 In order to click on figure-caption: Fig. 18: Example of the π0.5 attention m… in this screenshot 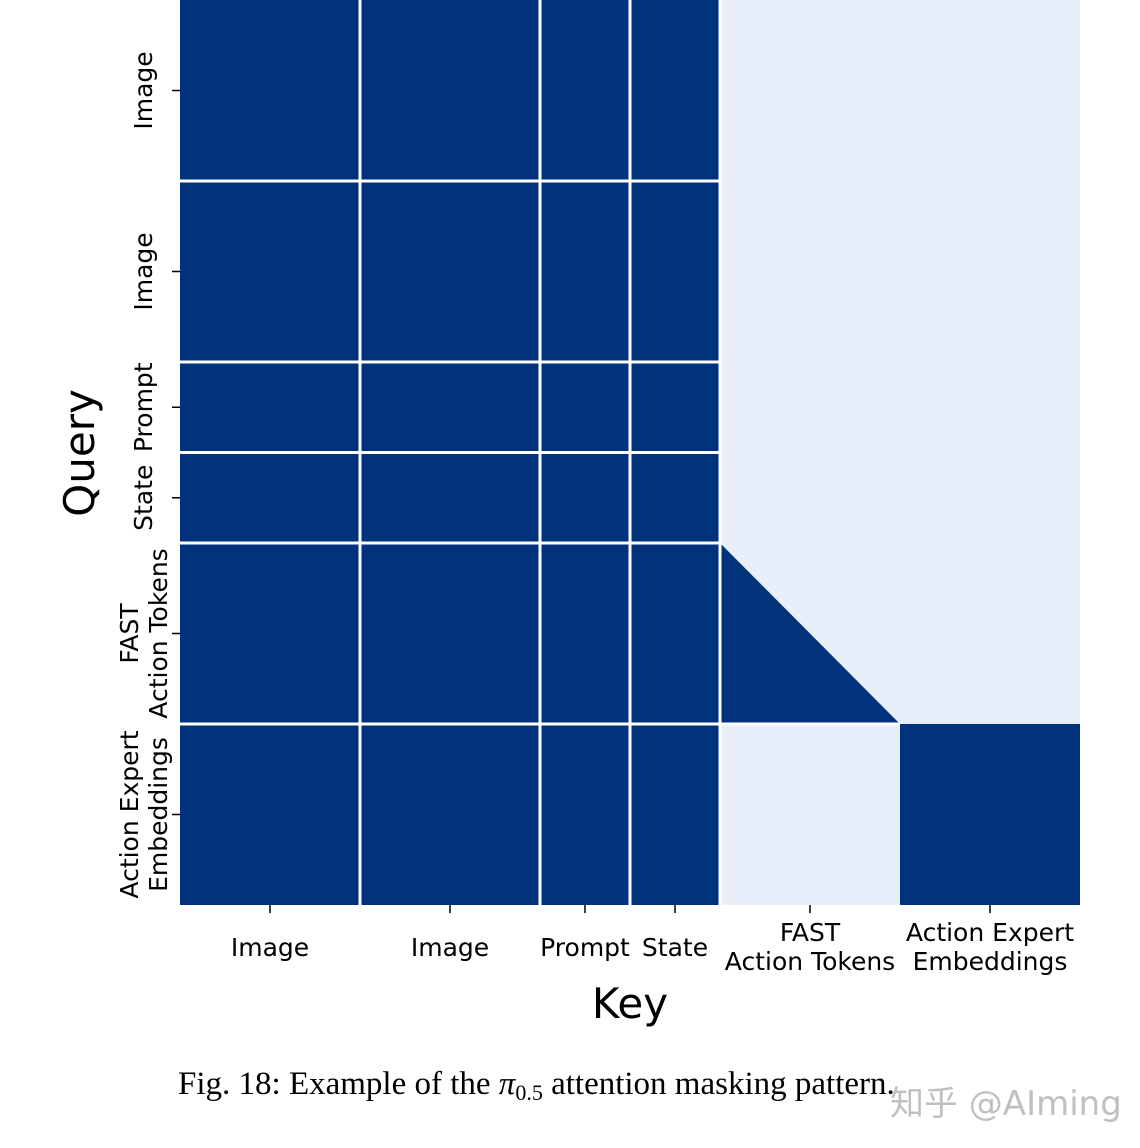, I will do `click(638, 1086)`.